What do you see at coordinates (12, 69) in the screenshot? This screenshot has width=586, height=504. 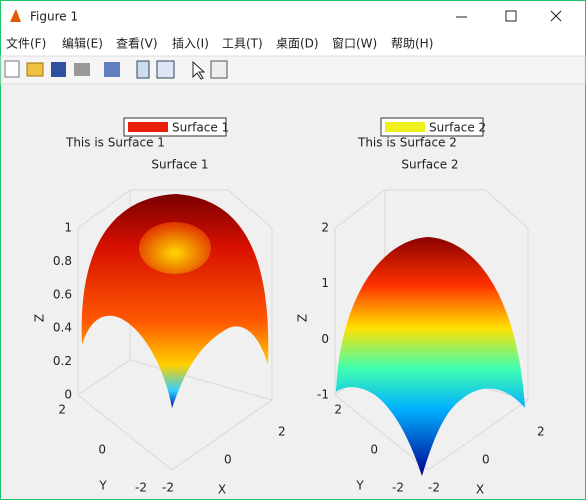 I see `tool-new` at bounding box center [12, 69].